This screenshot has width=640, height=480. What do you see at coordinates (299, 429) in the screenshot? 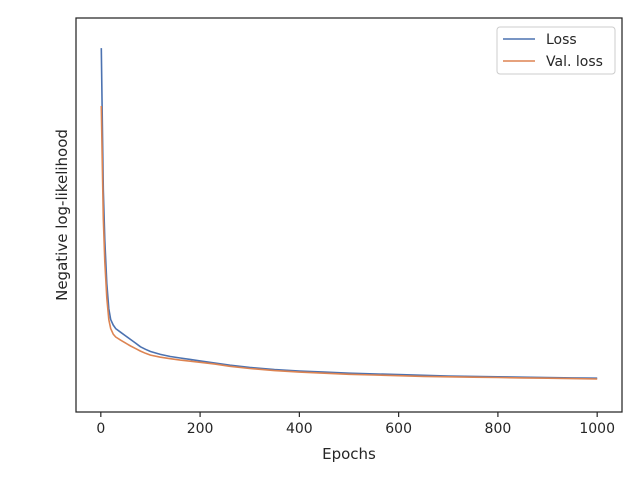
I see `x-tick-label: 400` at bounding box center [299, 429].